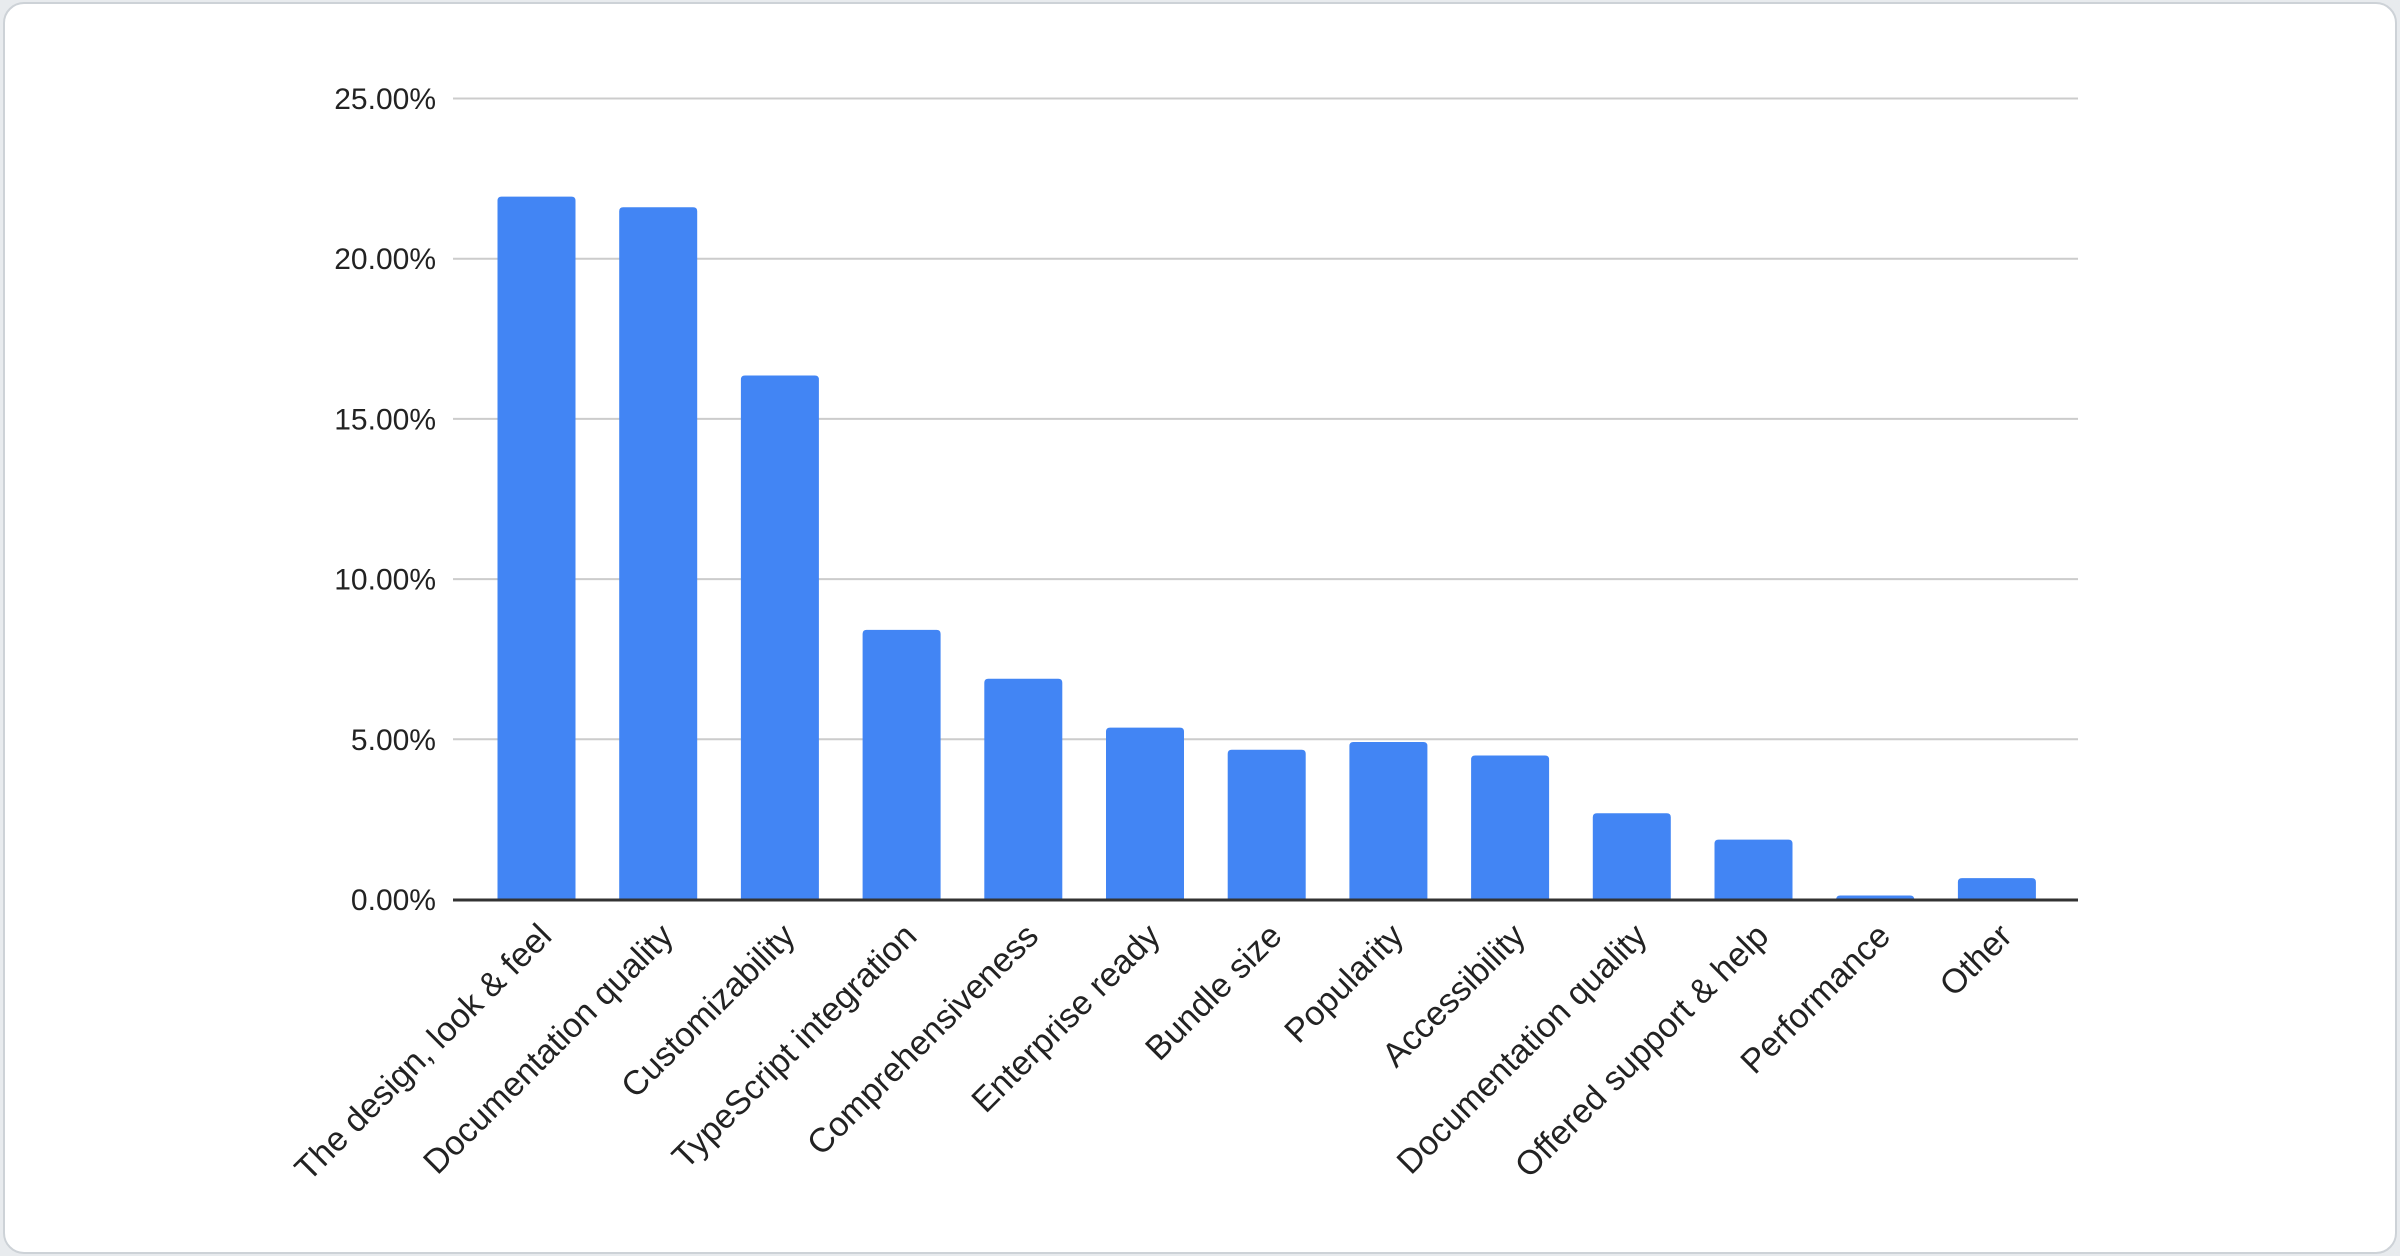  I want to click on svg-text: 0.00%, so click(393, 900).